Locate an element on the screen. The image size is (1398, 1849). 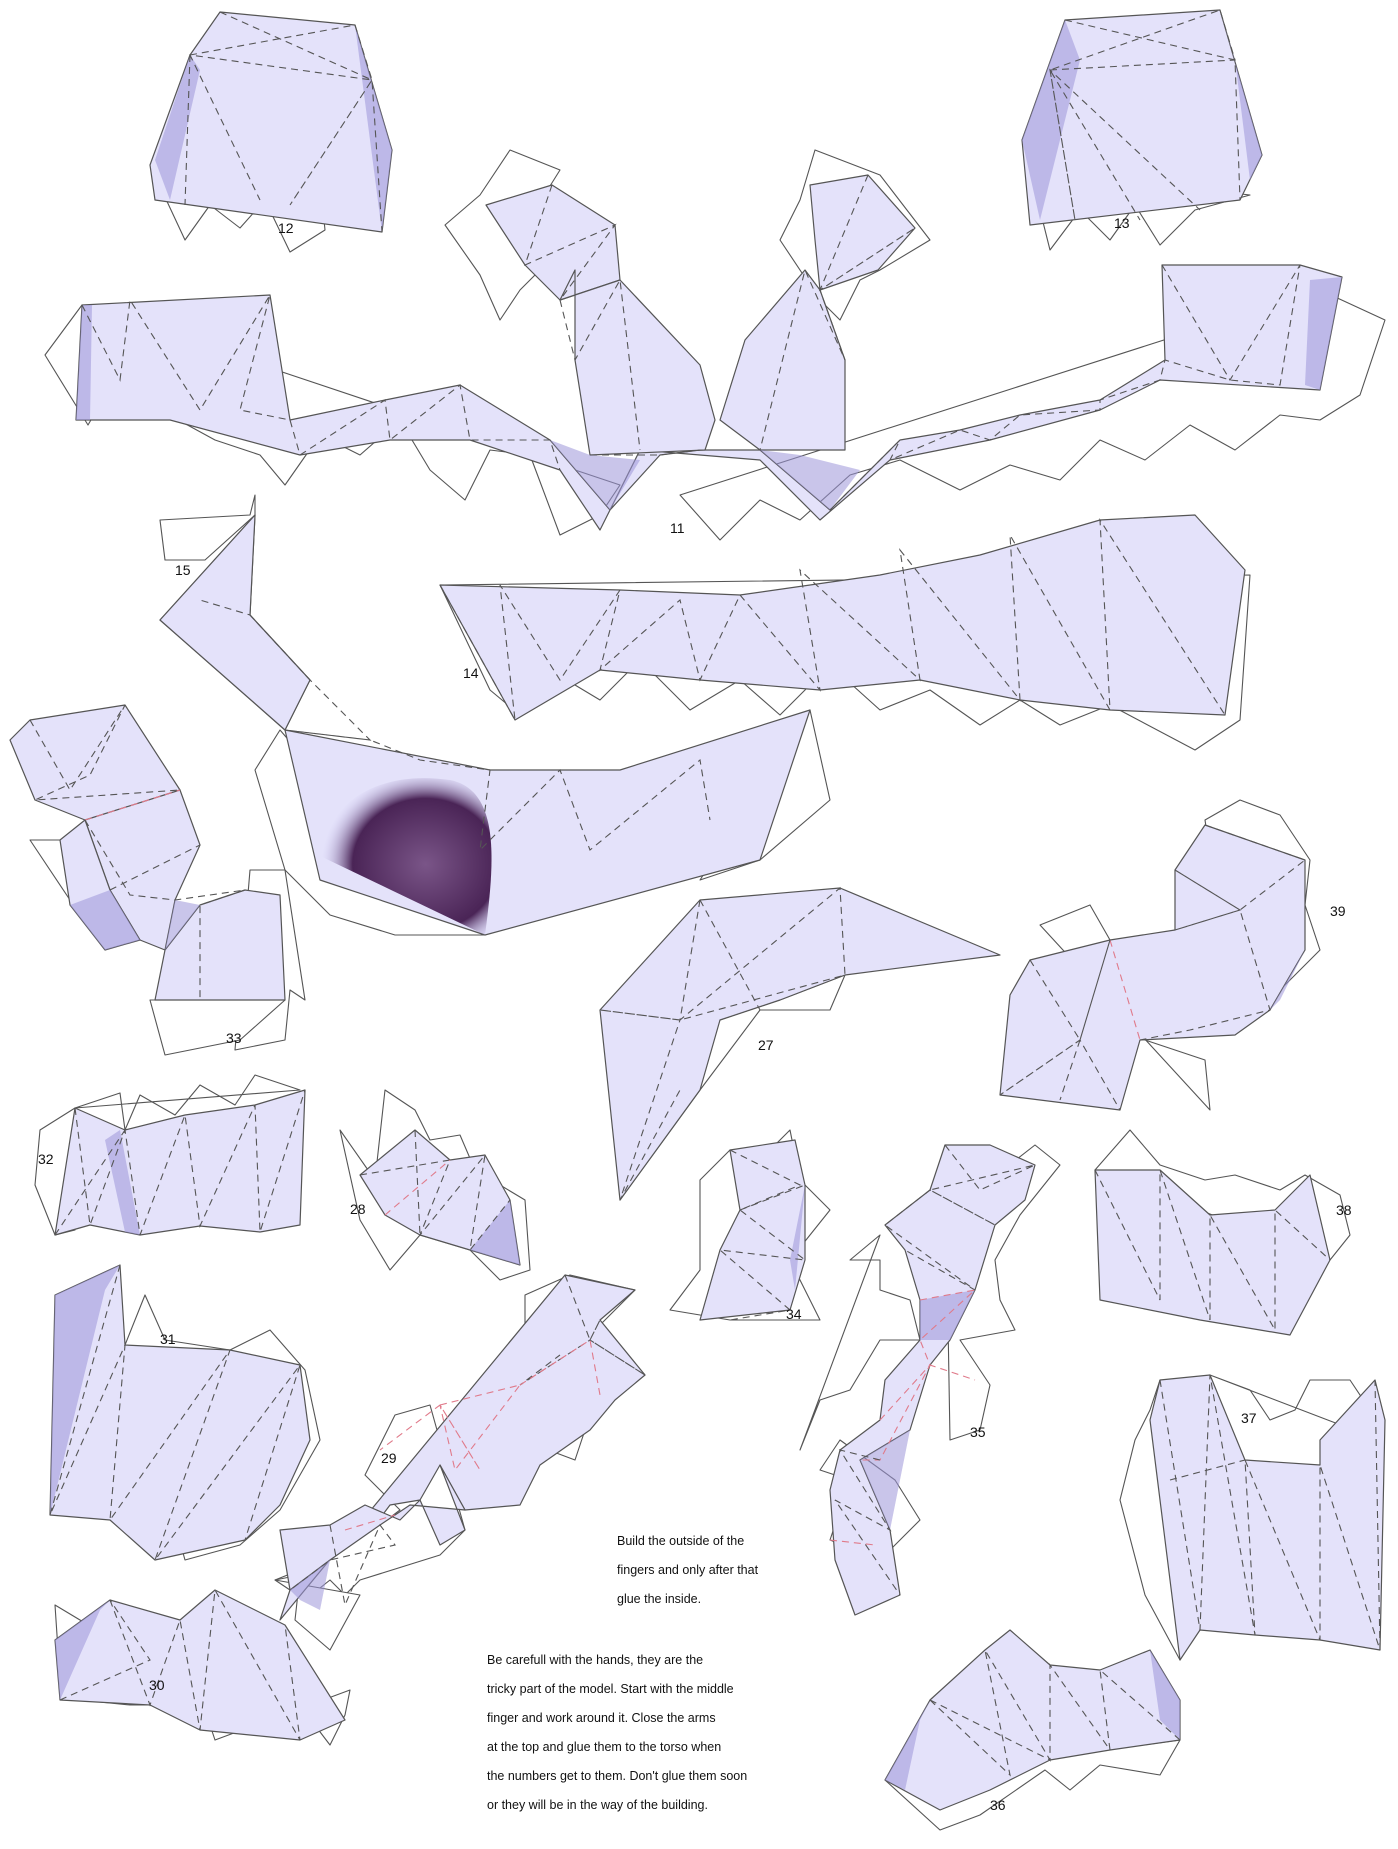
part-label-33: 33 is located at coordinates (234, 1038).